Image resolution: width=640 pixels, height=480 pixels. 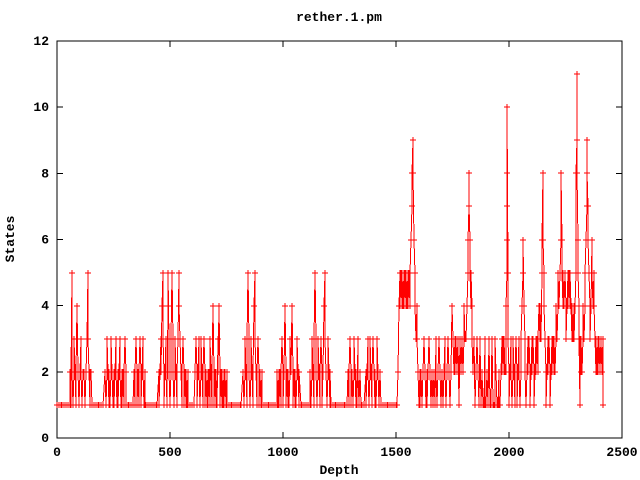 I want to click on x-tick-label: 1500, so click(x=395, y=452).